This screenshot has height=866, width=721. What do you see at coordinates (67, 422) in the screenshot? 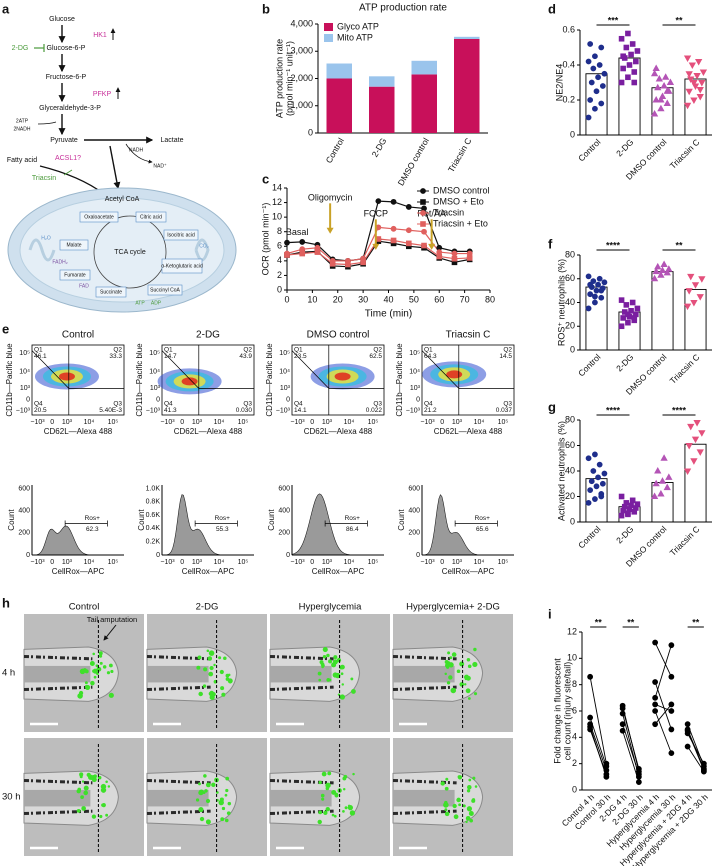
I see `x-tick-label: 10³` at bounding box center [67, 422].